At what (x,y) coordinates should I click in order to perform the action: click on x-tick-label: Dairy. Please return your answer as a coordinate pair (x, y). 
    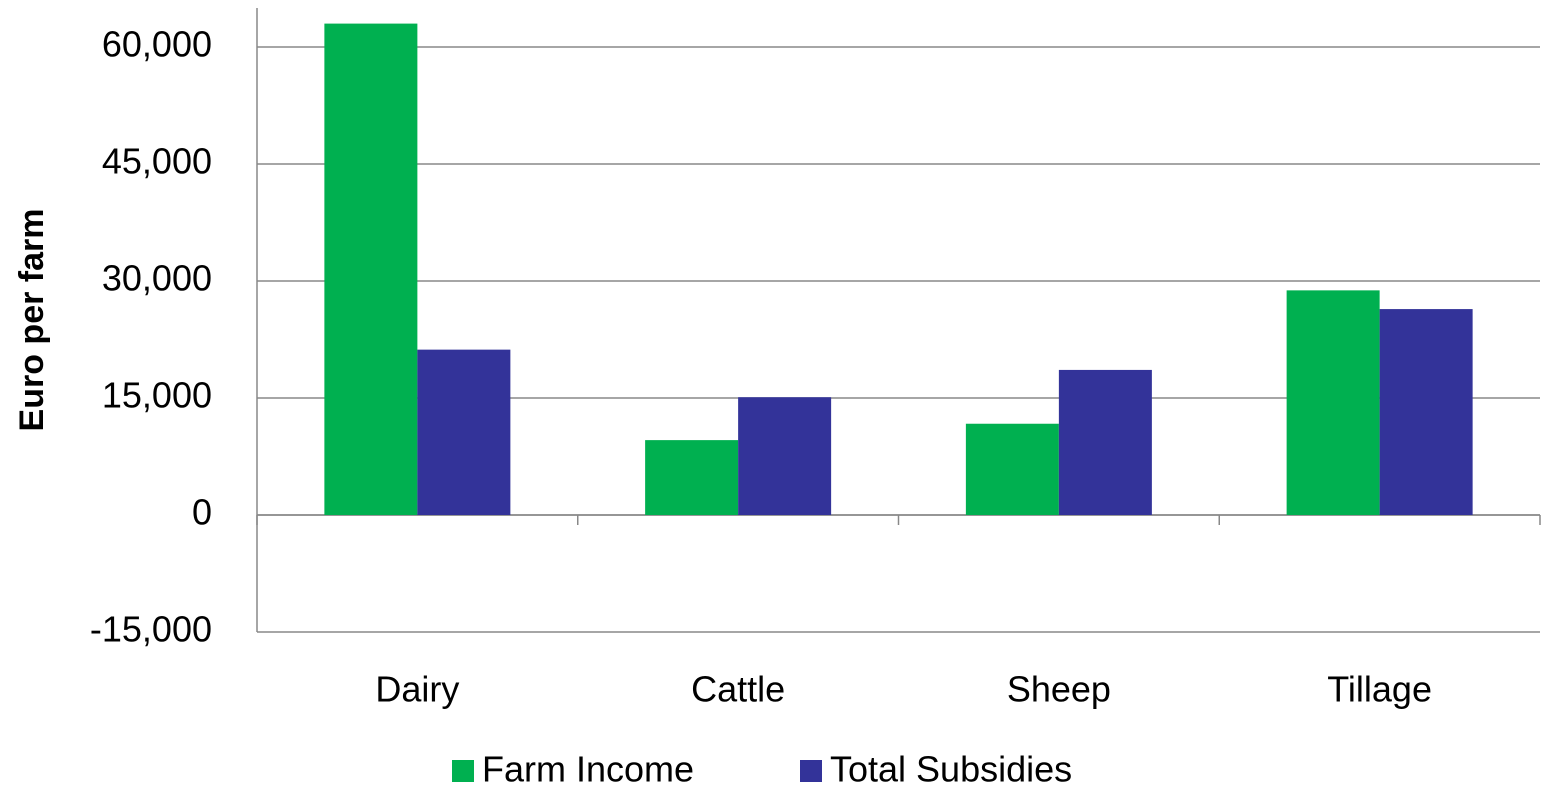
    Looking at the image, I should click on (417, 689).